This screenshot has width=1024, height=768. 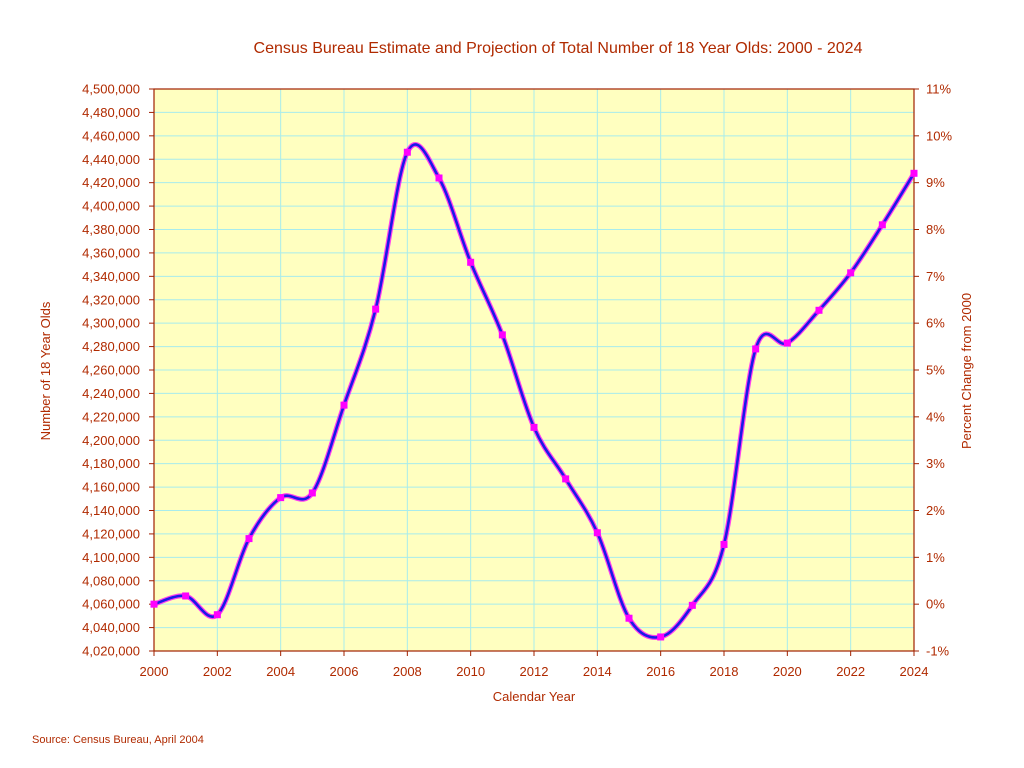 I want to click on x-tick-label: 2012, so click(x=534, y=671).